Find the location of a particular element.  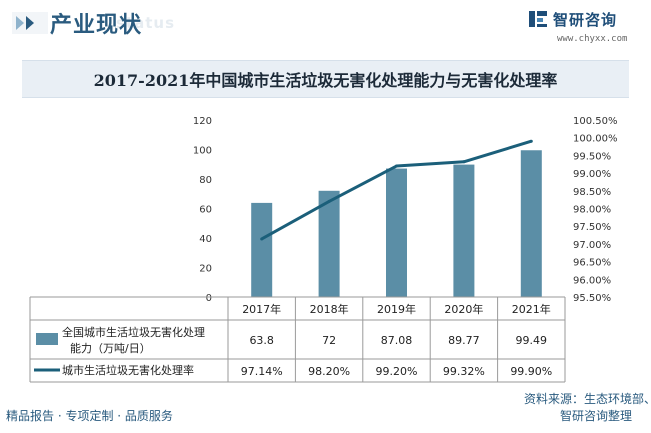

line-value-label: 99.32% is located at coordinates (464, 371).